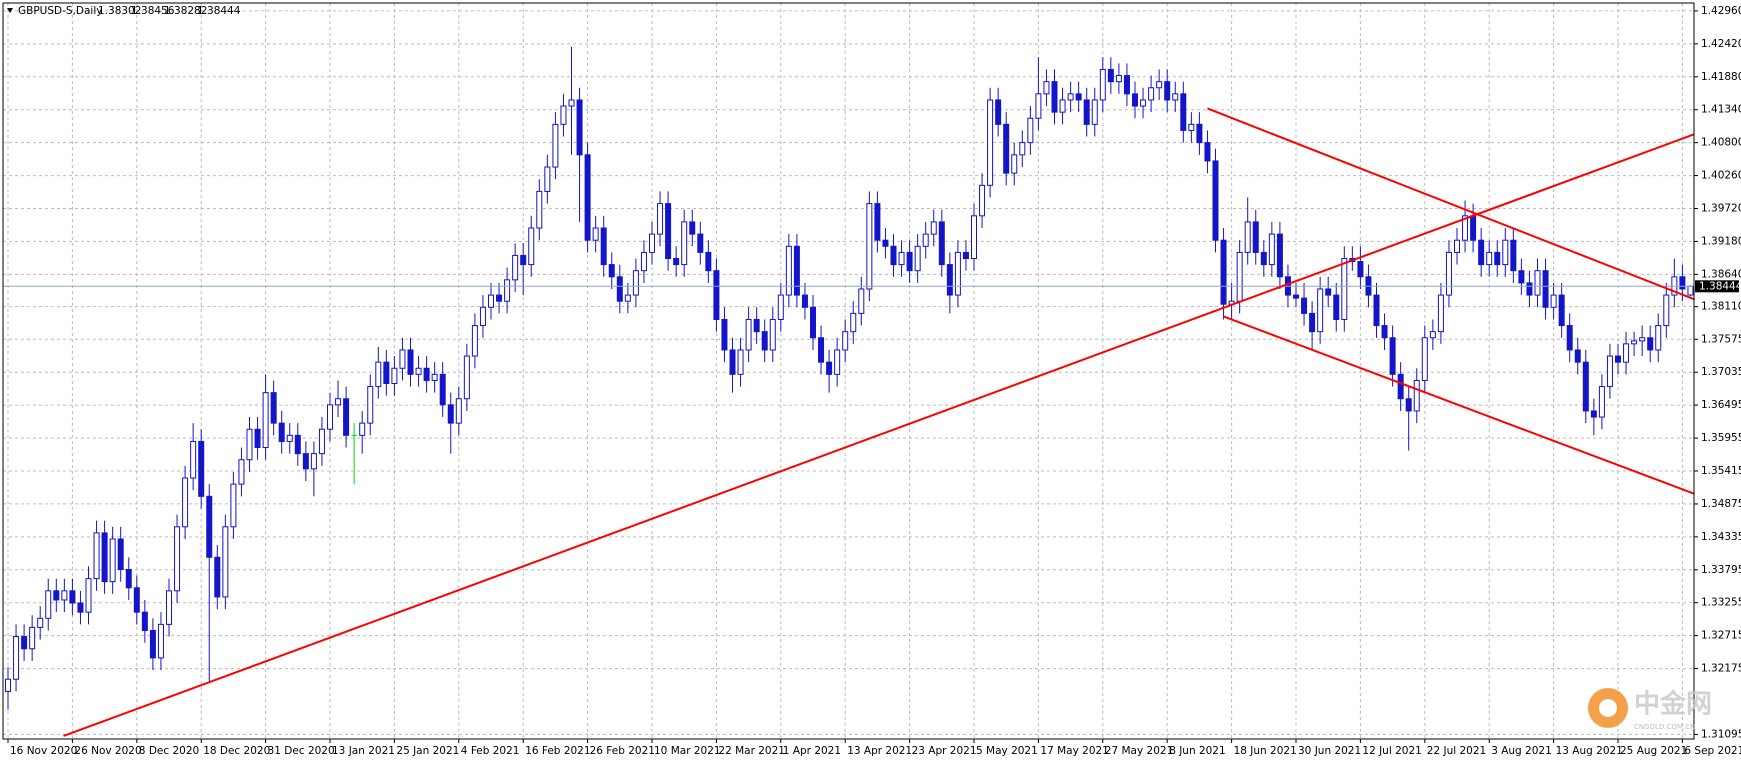  I want to click on watermark-logo: 中金网, so click(1673, 704).